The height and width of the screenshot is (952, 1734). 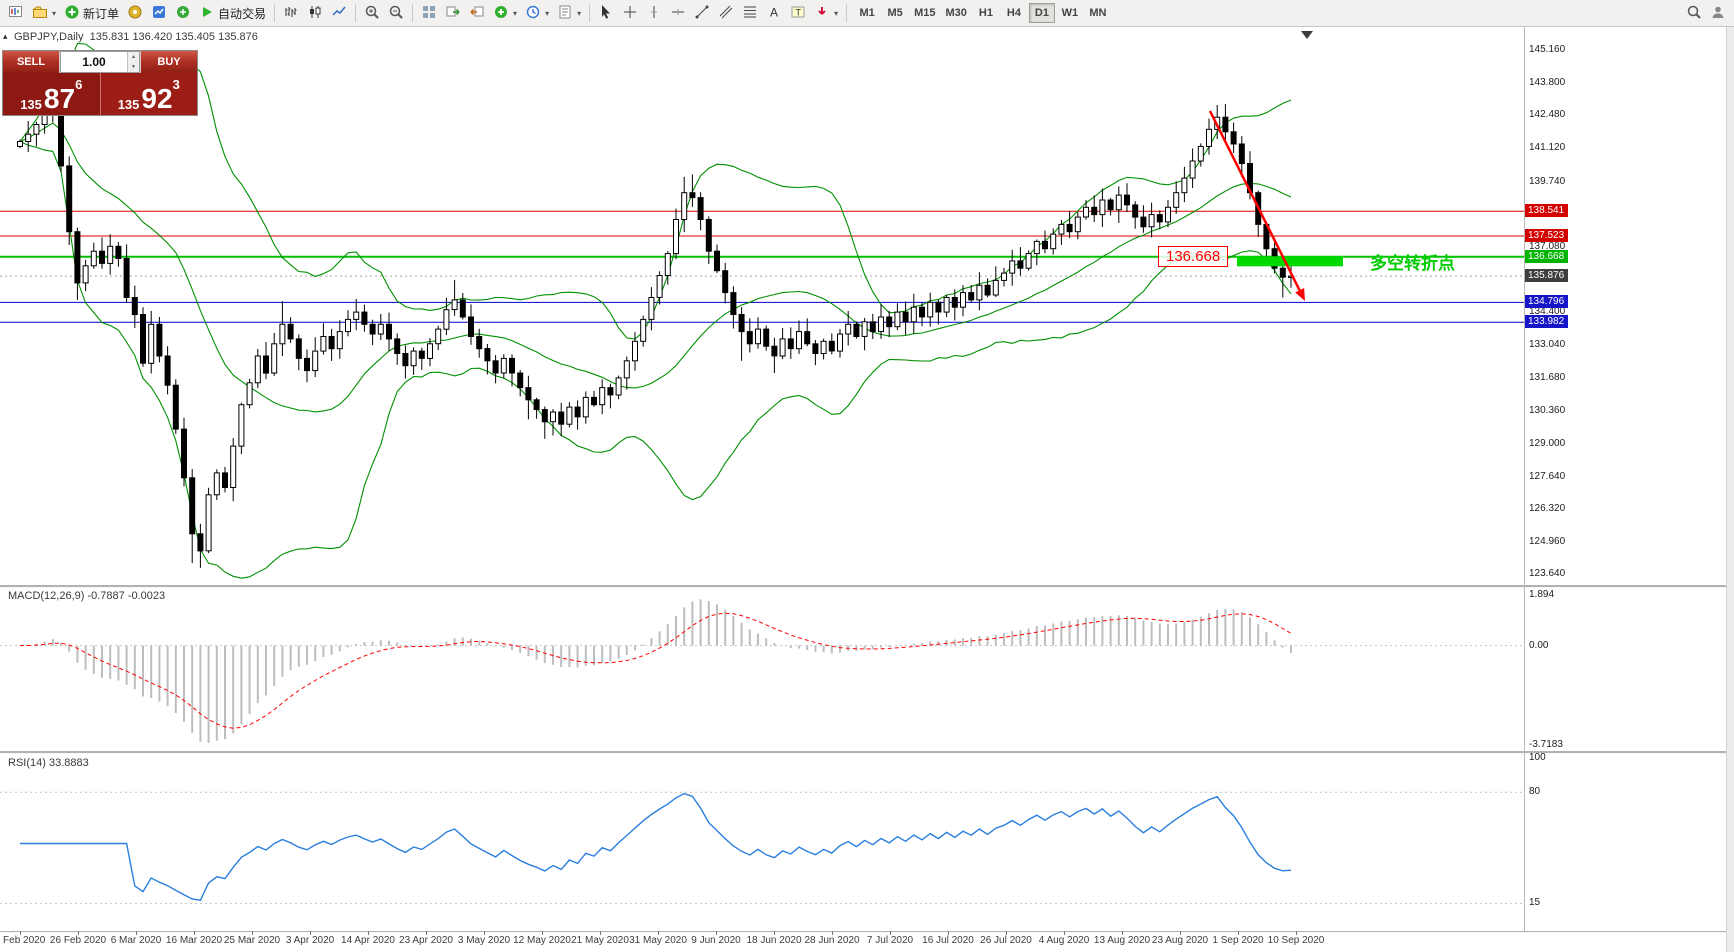 I want to click on sell-button: SELL, so click(x=31, y=62).